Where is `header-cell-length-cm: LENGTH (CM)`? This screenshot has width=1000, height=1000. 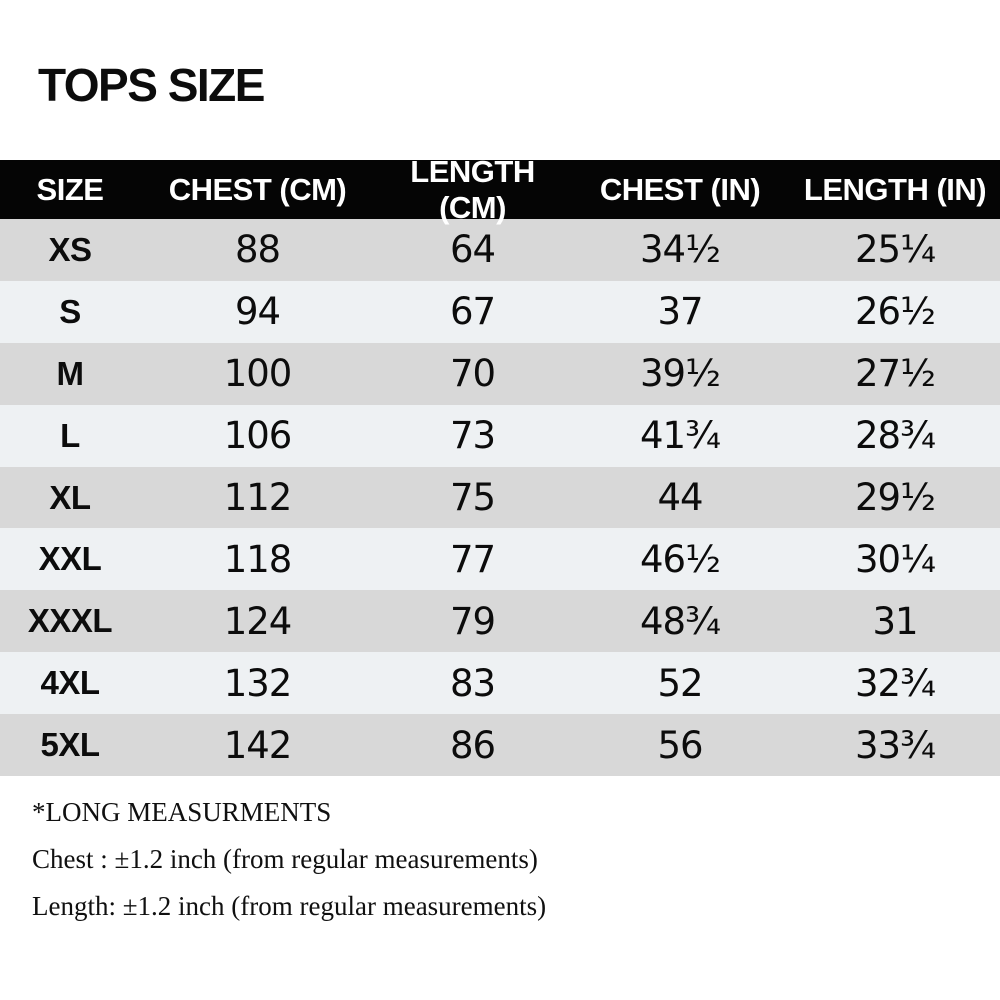 header-cell-length-cm: LENGTH (CM) is located at coordinates (472, 189).